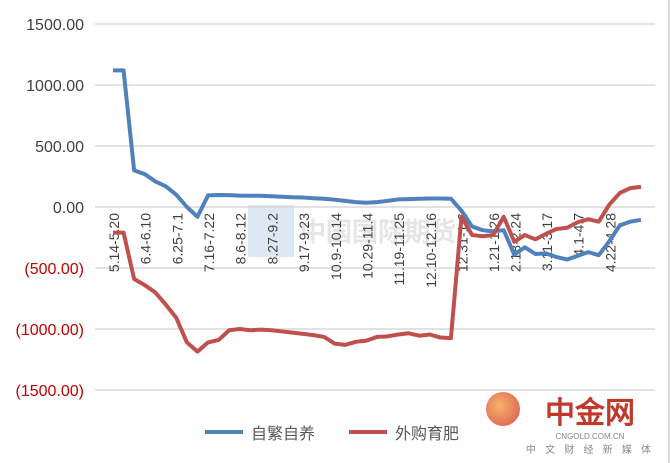 The image size is (670, 463). I want to click on y-tick-label: (500.00), so click(54, 269).